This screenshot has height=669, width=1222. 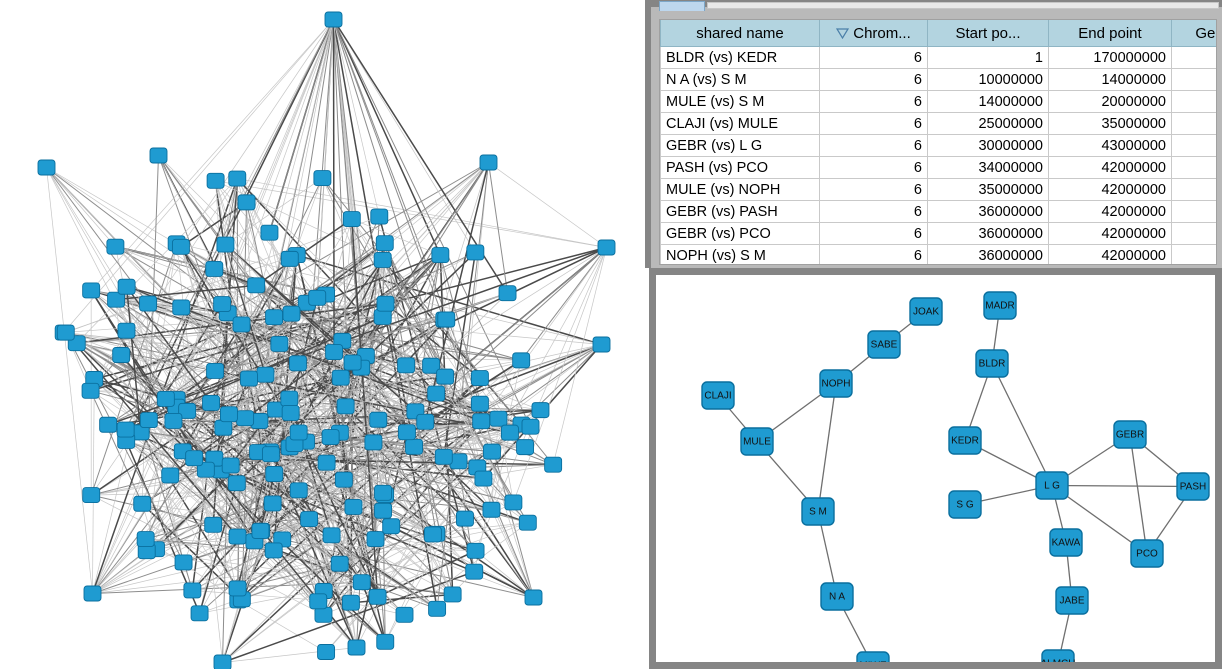 What do you see at coordinates (873, 656) in the screenshot?
I see `network-node: MIWE` at bounding box center [873, 656].